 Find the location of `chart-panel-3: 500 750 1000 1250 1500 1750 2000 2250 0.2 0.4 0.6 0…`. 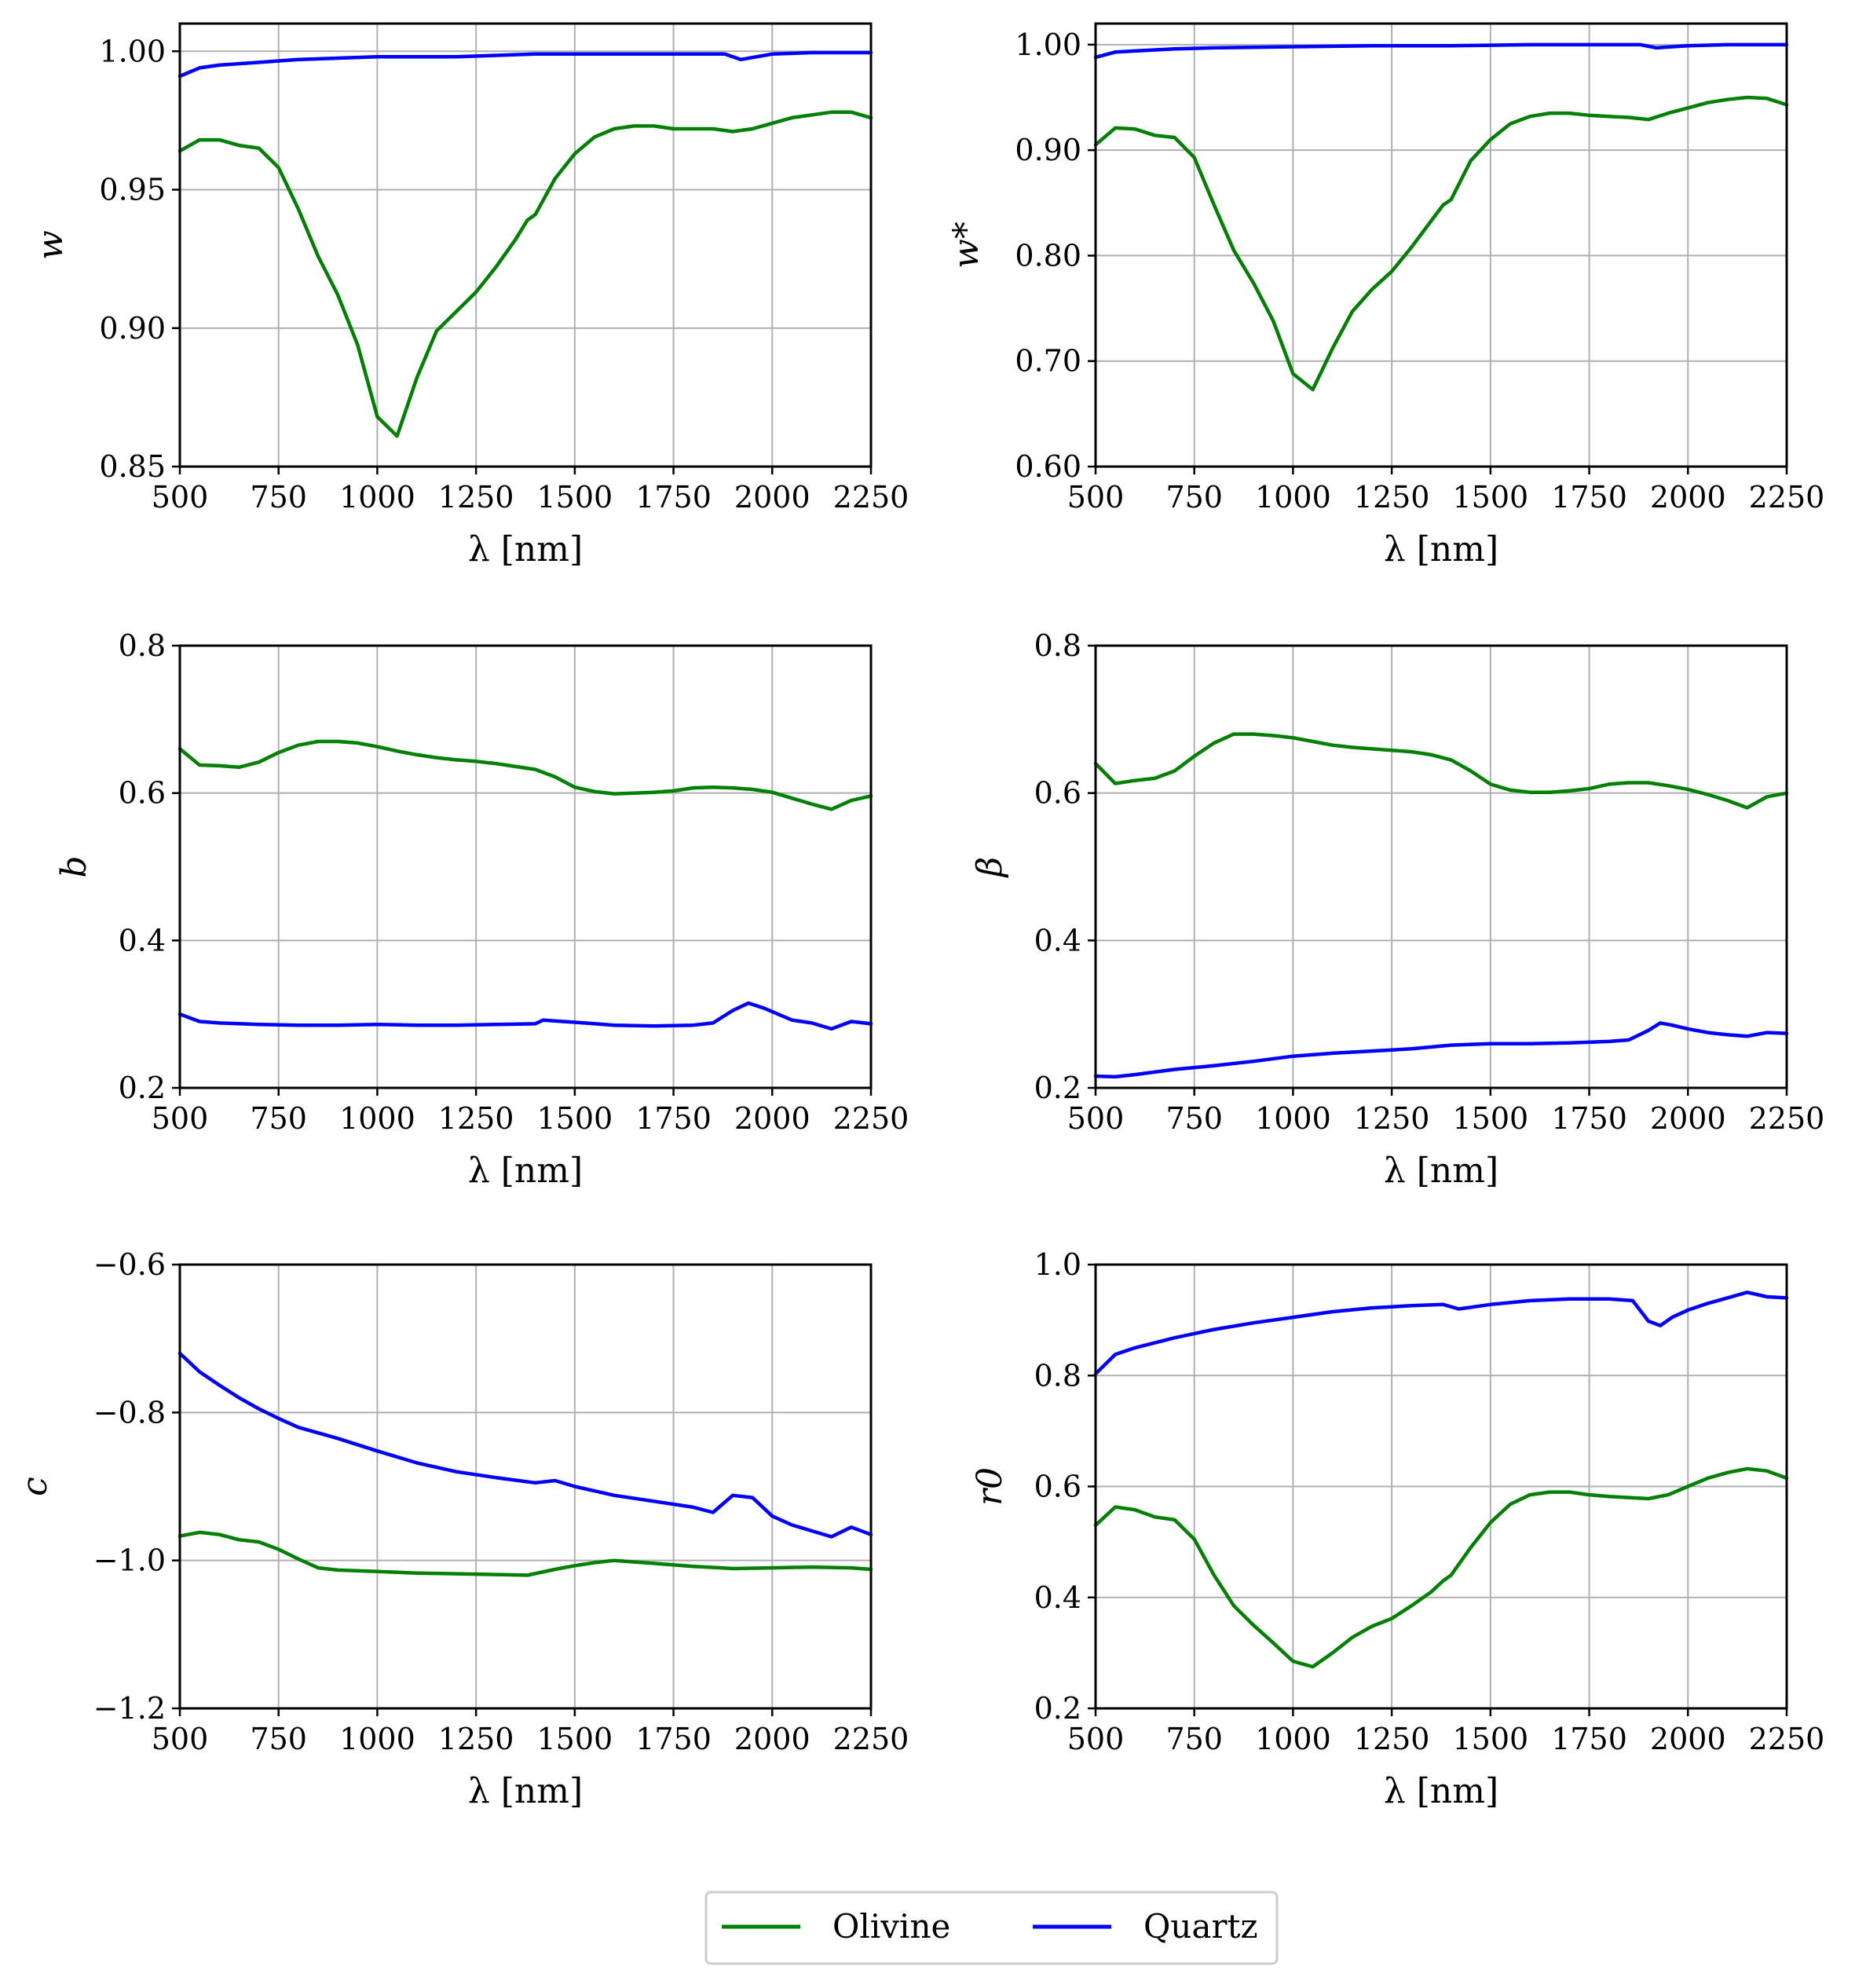

chart-panel-3: 500 750 1000 1250 1500 1750 2000 2250 0.2 0.4 0.6 0… is located at coordinates (481, 910).